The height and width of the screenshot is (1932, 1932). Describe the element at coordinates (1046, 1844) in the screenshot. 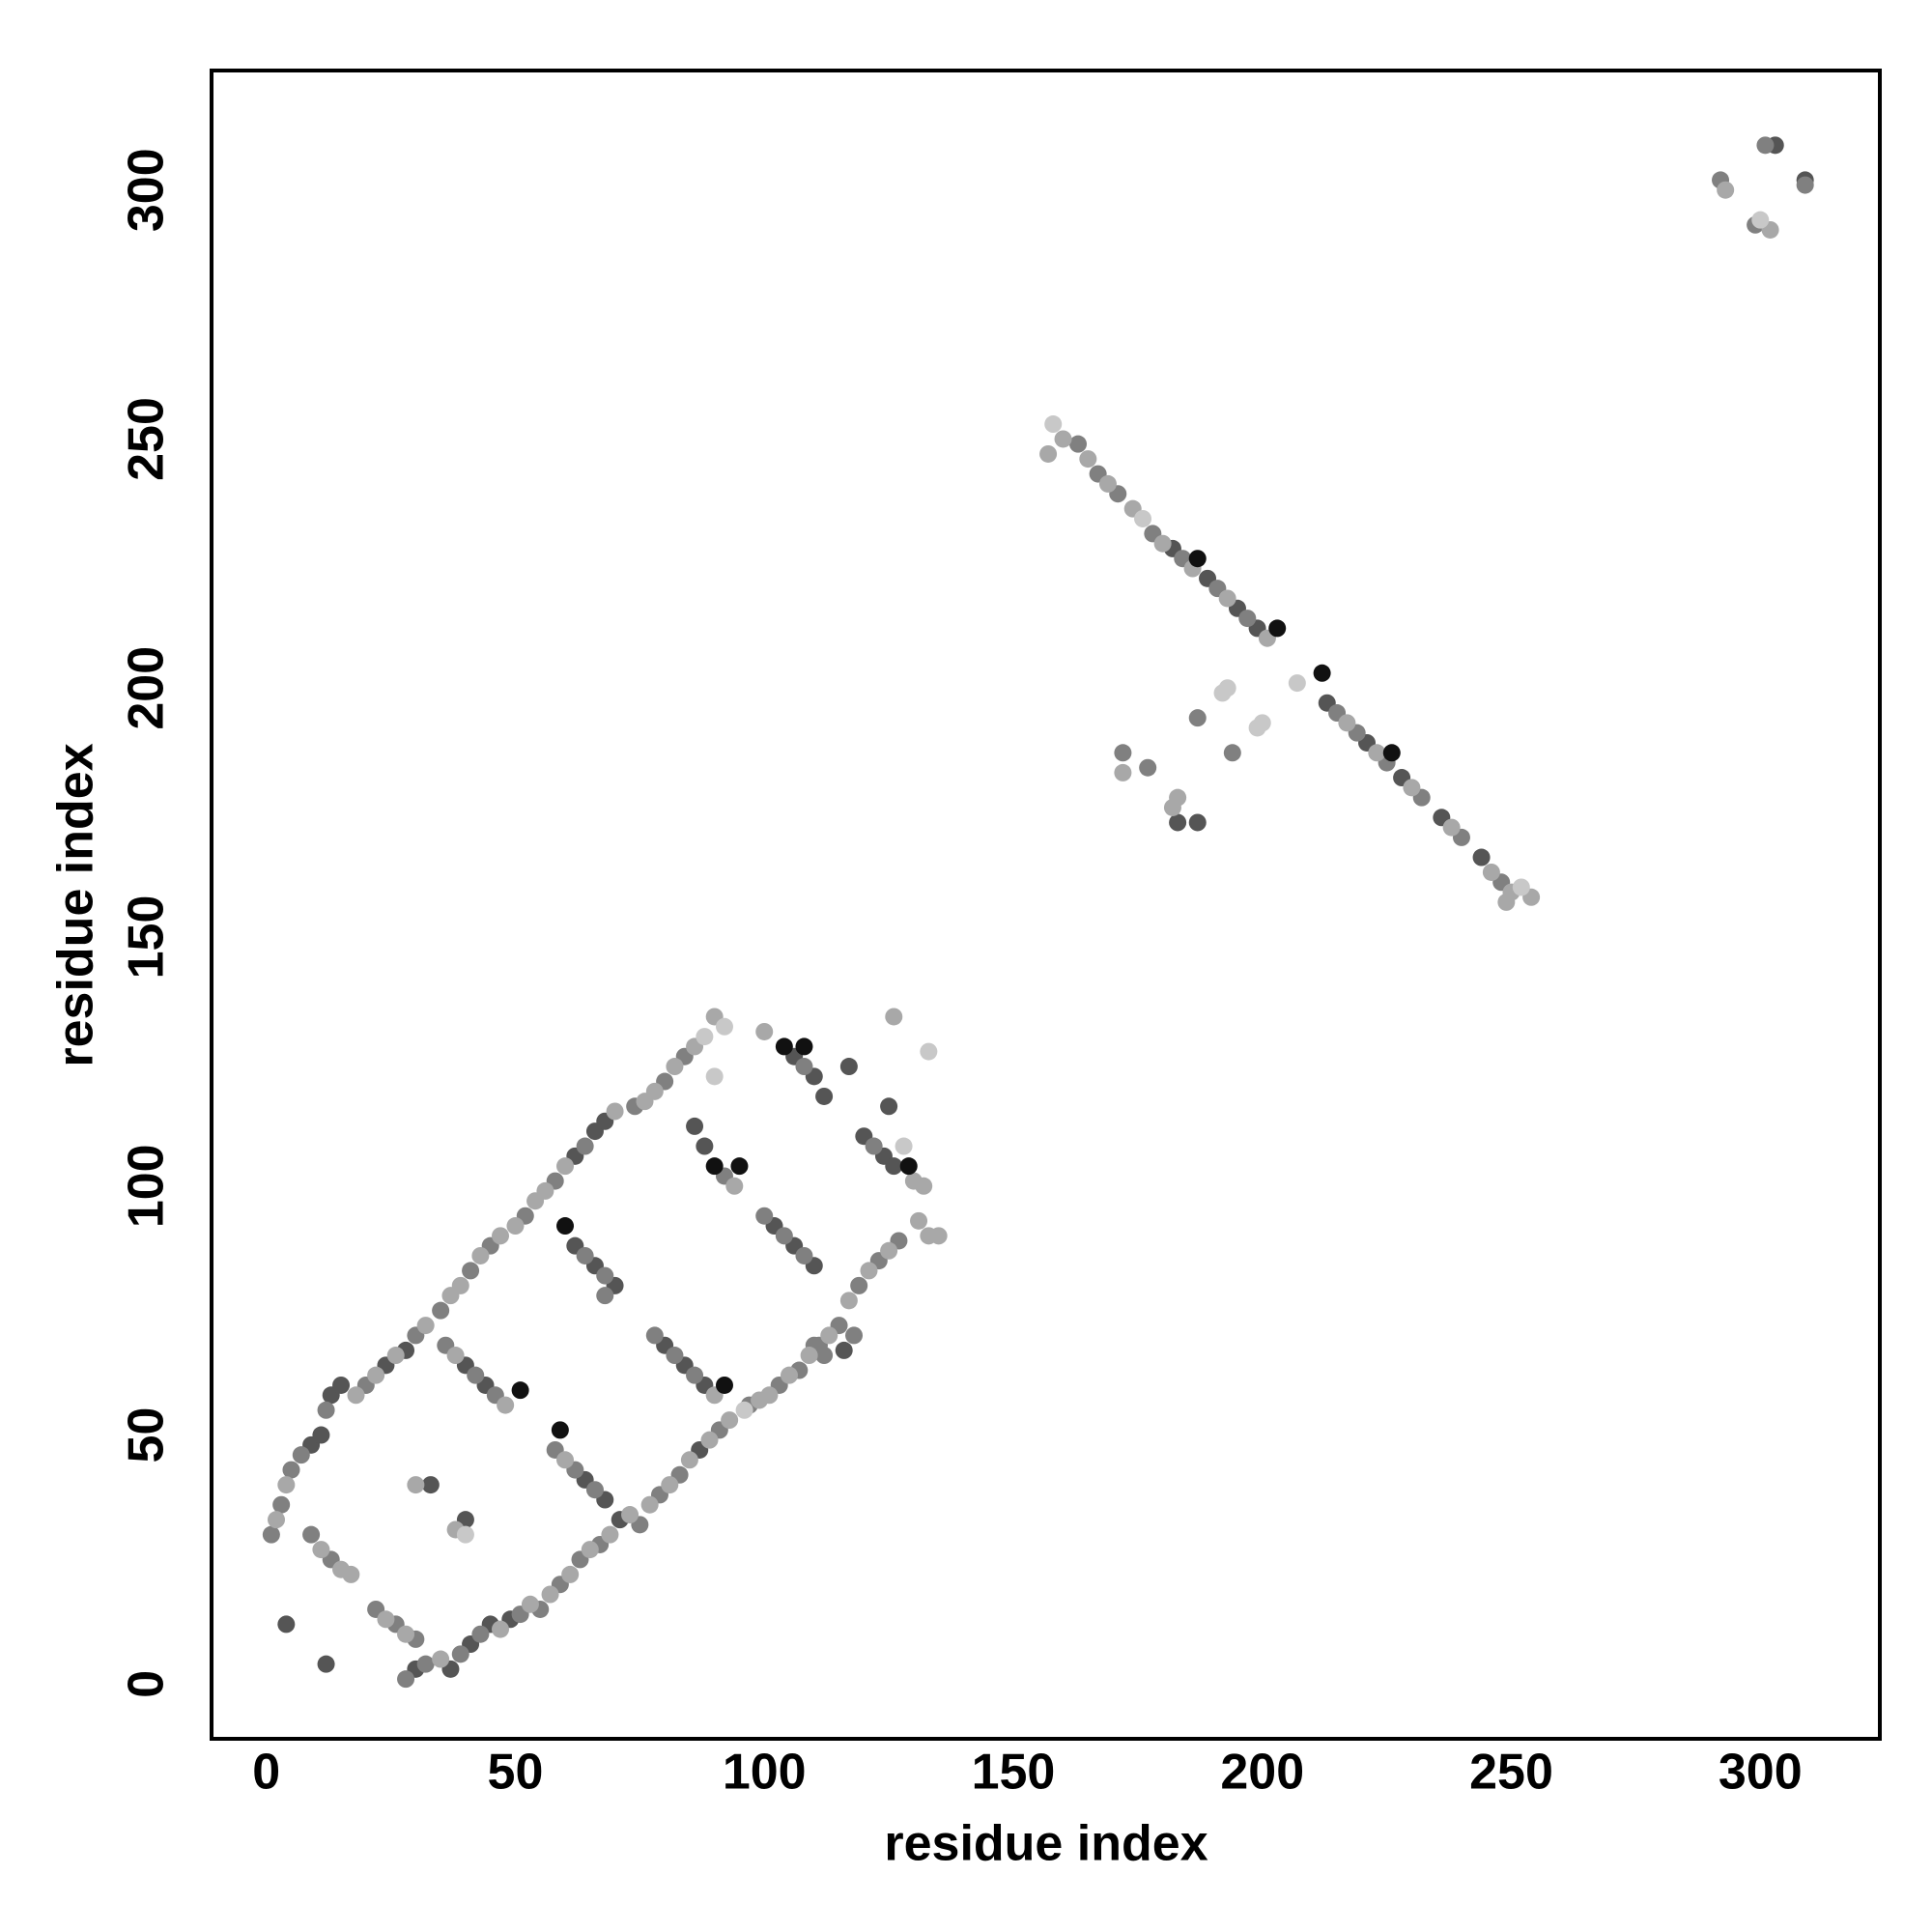

I see `x-axis-title: residue index` at that location.